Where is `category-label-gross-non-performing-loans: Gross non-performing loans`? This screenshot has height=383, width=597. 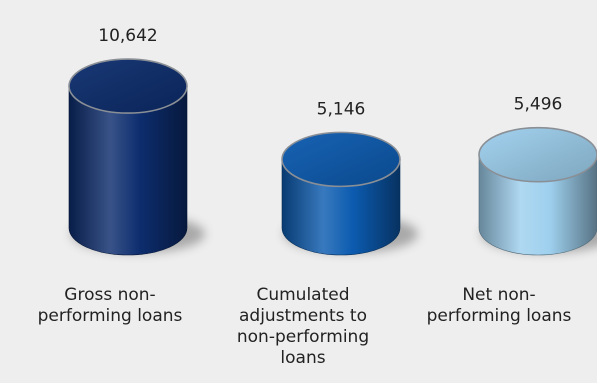 category-label-gross-non-performing-loans: Gross non-performing loans is located at coordinates (110, 305).